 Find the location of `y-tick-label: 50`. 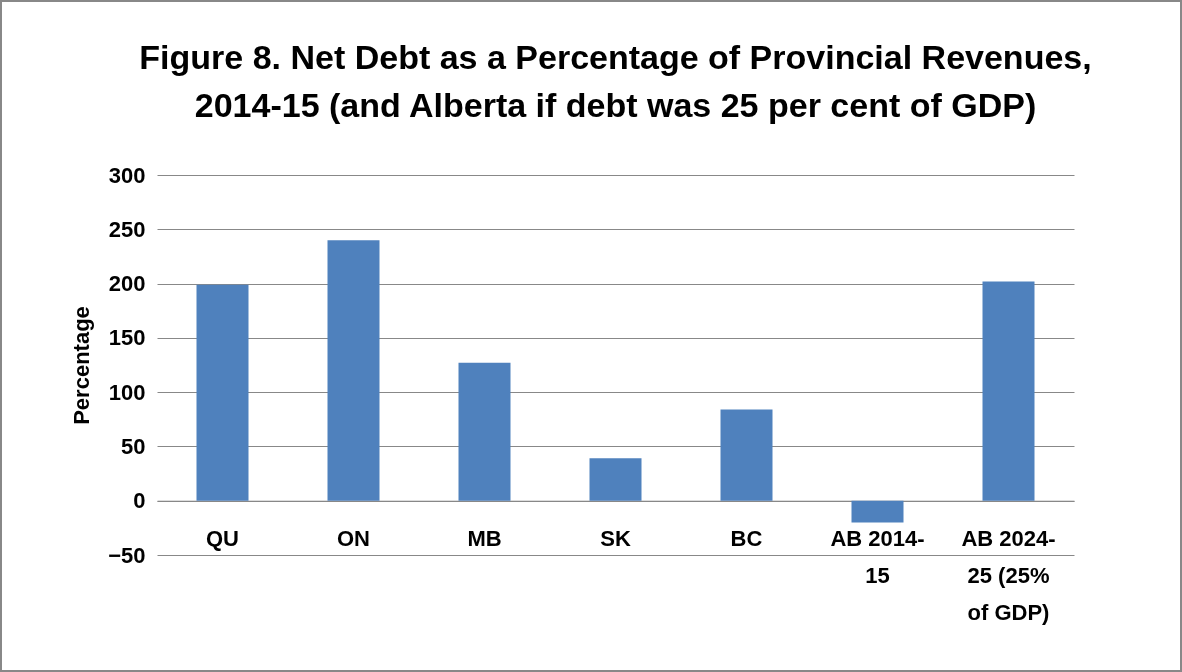

y-tick-label: 50 is located at coordinates (133, 446).